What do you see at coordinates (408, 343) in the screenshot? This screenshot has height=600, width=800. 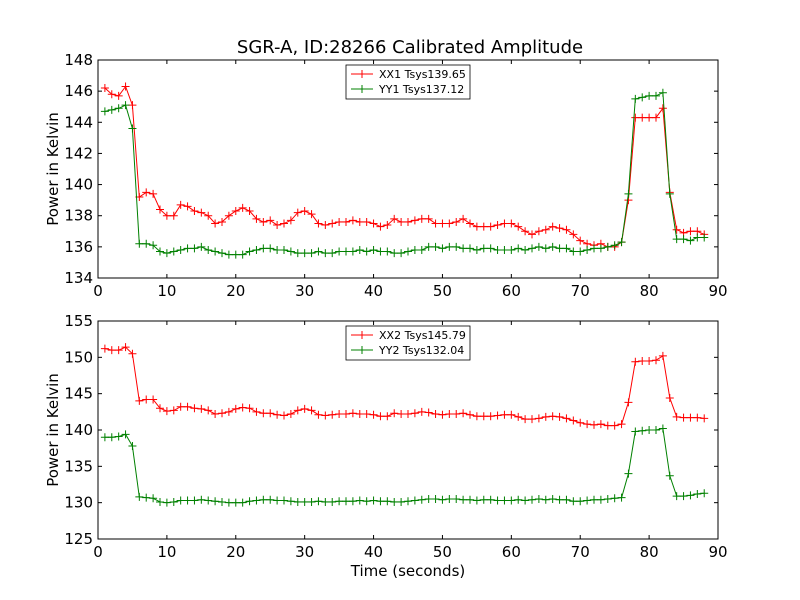 I see `legend: XX2 Tsys145.79 YY2 Tsys132.04` at bounding box center [408, 343].